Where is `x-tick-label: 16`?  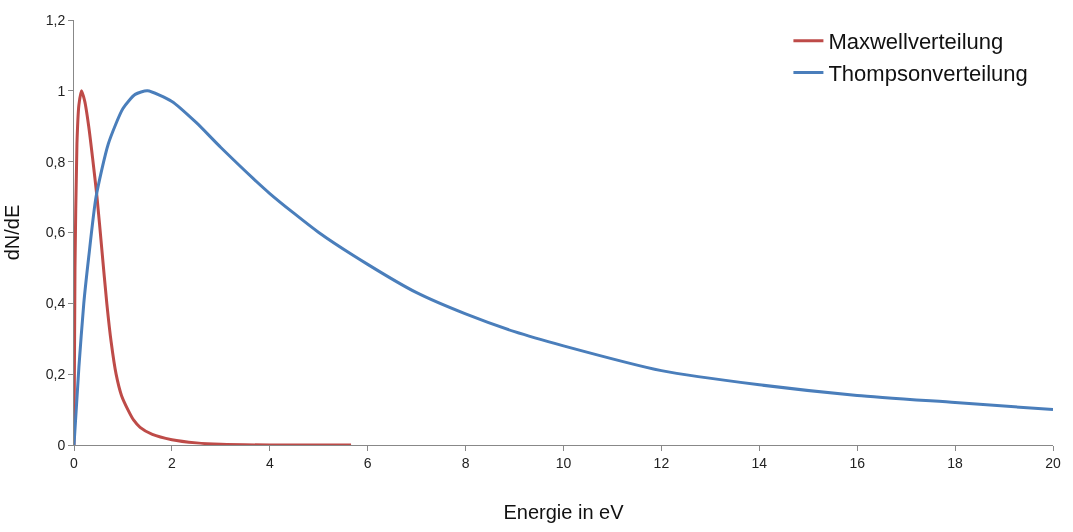
x-tick-label: 16 is located at coordinates (857, 462).